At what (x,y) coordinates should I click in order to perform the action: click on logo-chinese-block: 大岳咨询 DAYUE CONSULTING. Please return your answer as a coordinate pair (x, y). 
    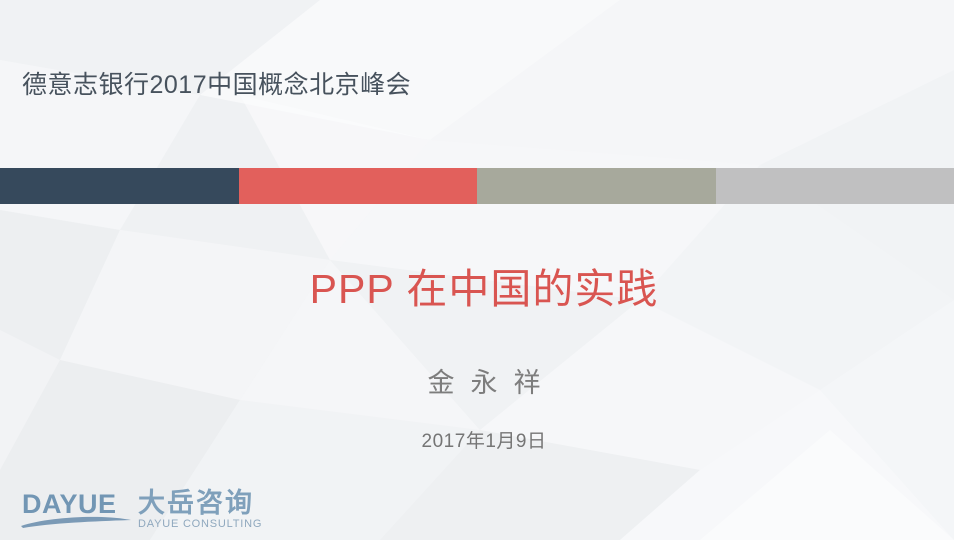
    Looking at the image, I should click on (200, 509).